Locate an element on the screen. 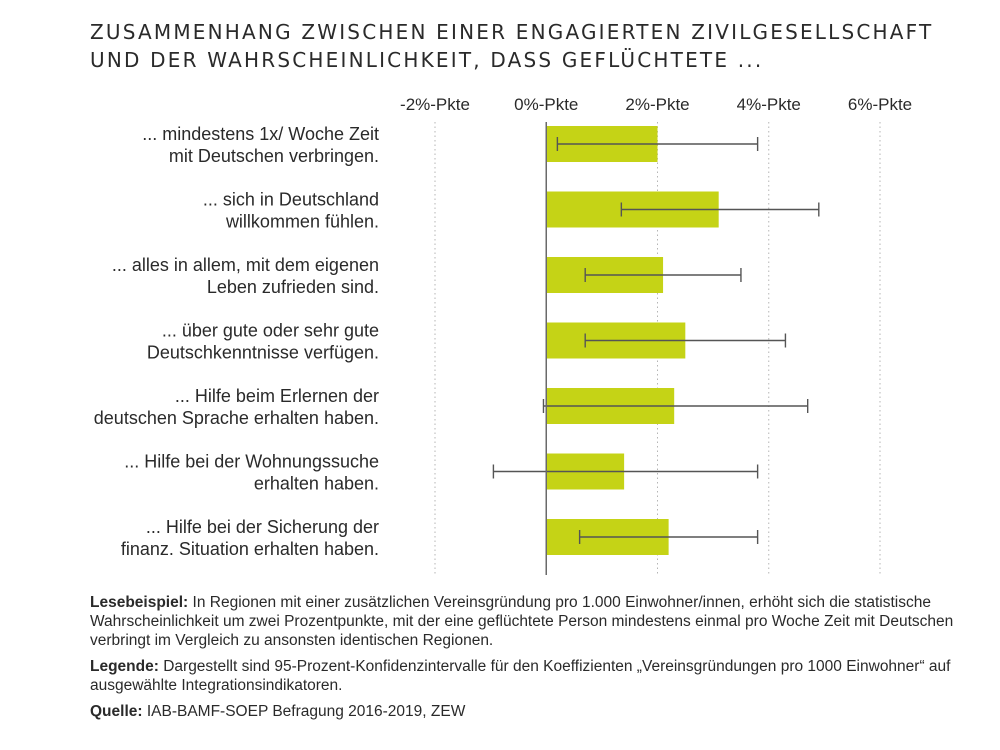 This screenshot has width=1000, height=750. category-label: ... mindestens 1x/ Woche Zeit is located at coordinates (260, 134).